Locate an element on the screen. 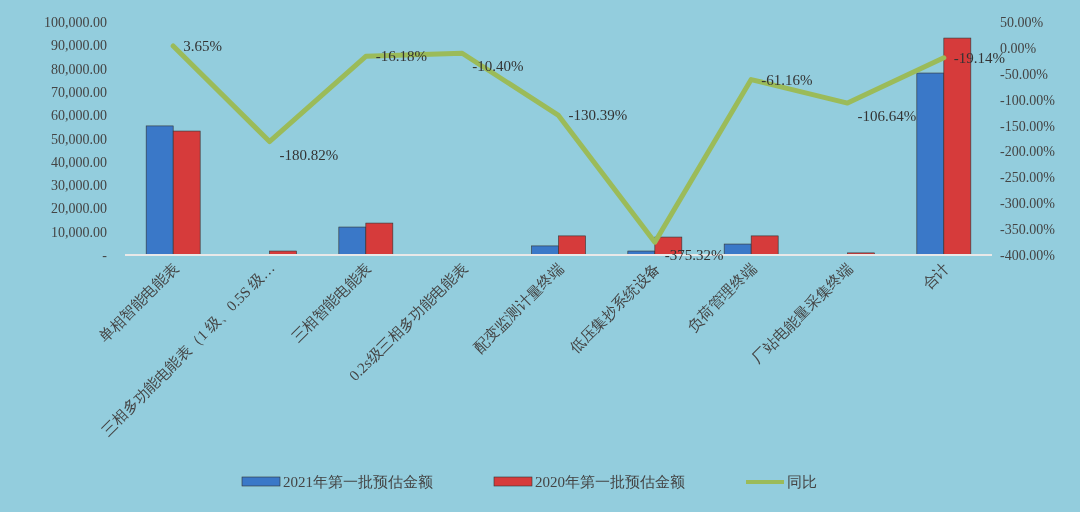 The image size is (1080, 512). data-label: -130.39% is located at coordinates (598, 115).